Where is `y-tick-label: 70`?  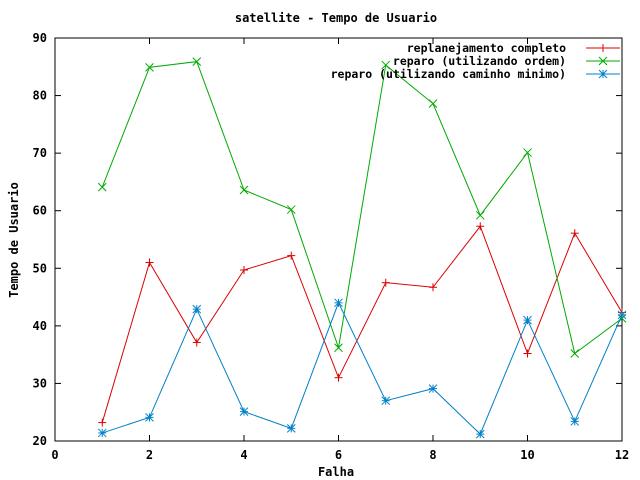
y-tick-label: 70 is located at coordinates (40, 153).